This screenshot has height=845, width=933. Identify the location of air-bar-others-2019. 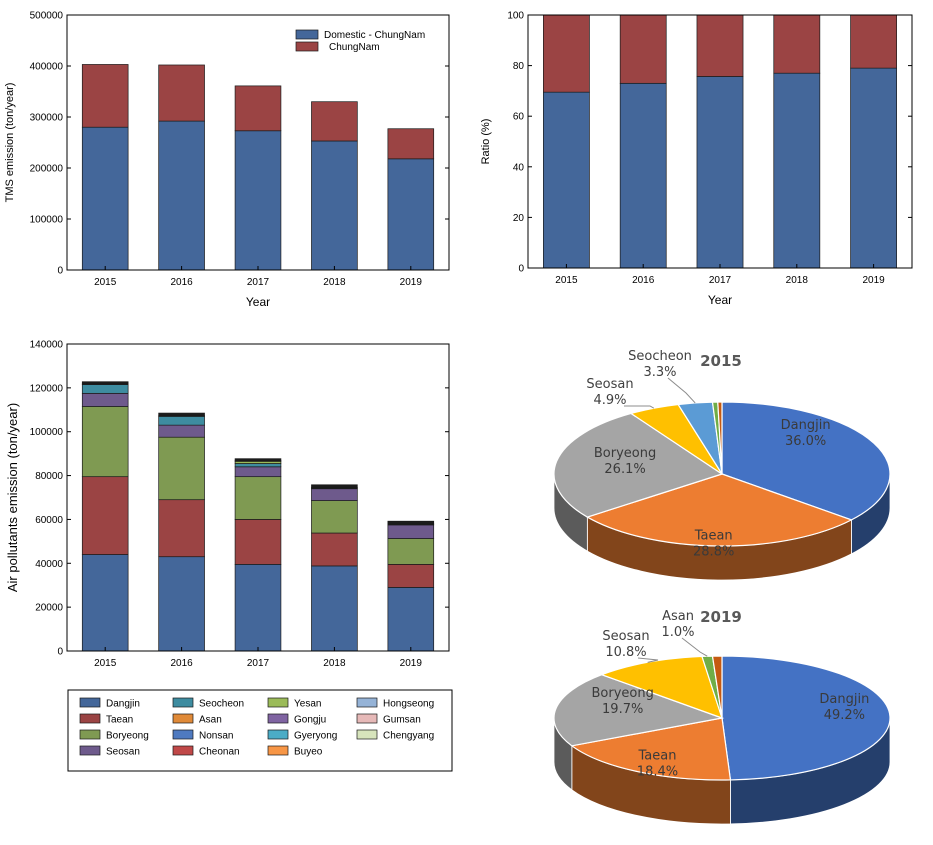
(411, 522).